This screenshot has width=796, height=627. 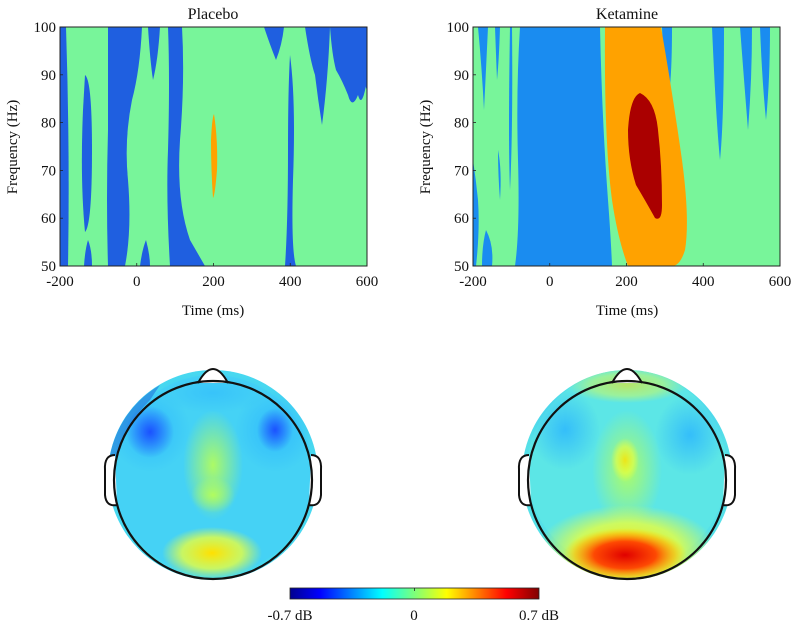 What do you see at coordinates (213, 14) in the screenshot?
I see `placebo-title: Placebo` at bounding box center [213, 14].